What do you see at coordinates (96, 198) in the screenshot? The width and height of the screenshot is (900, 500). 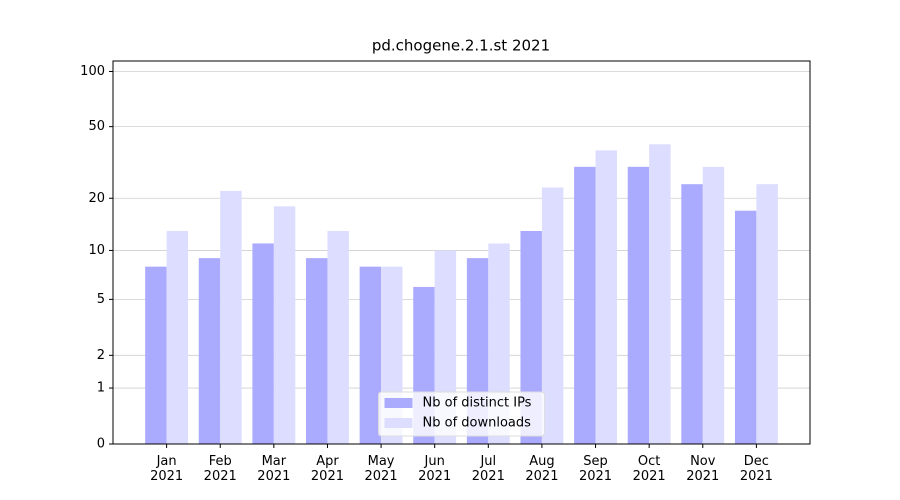 I see `y-tick-label: 20` at bounding box center [96, 198].